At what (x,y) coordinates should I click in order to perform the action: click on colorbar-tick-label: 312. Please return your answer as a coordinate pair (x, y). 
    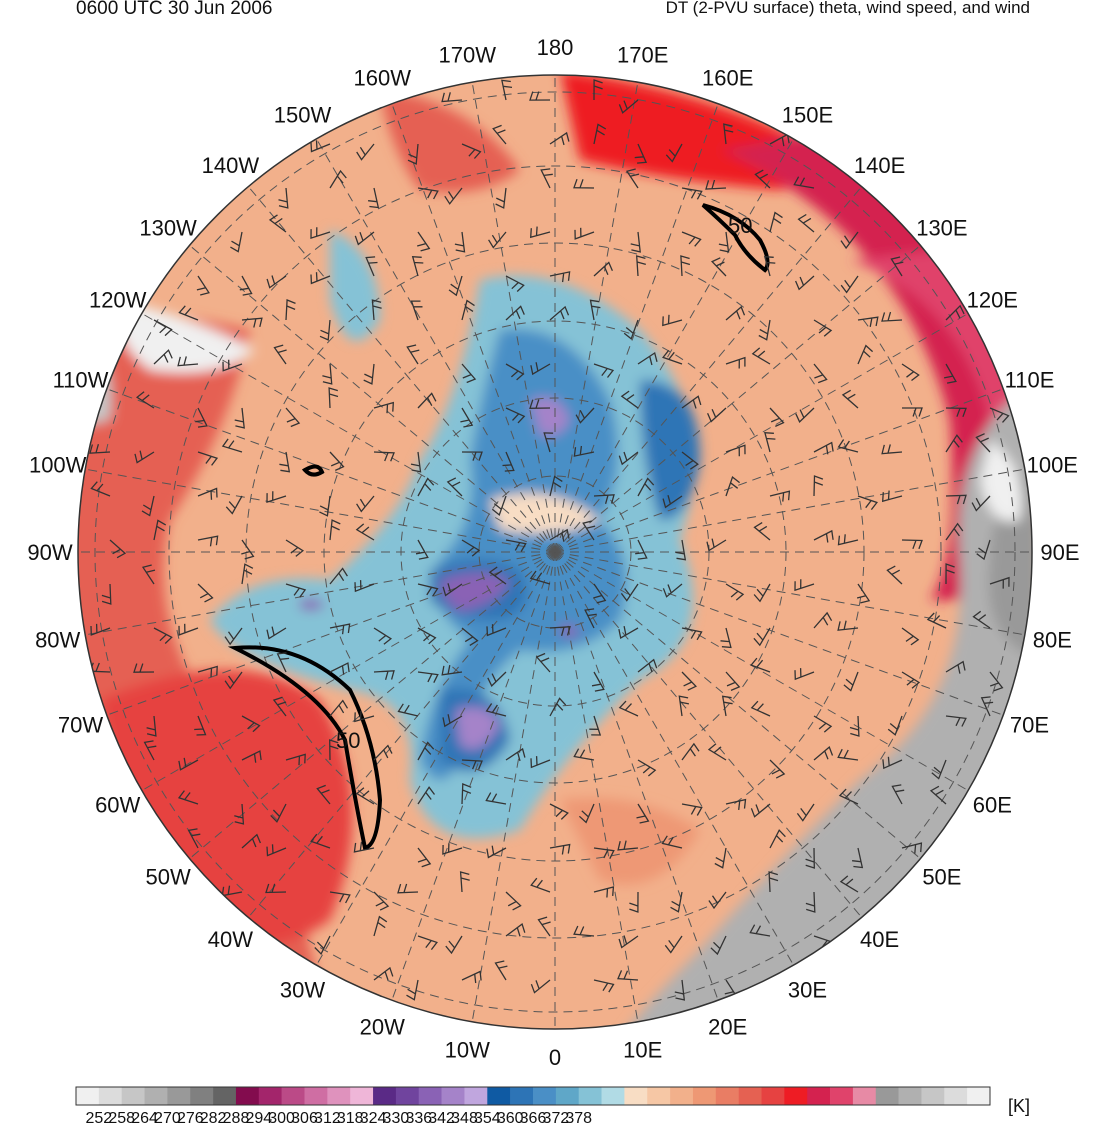
    Looking at the image, I should click on (327, 1118).